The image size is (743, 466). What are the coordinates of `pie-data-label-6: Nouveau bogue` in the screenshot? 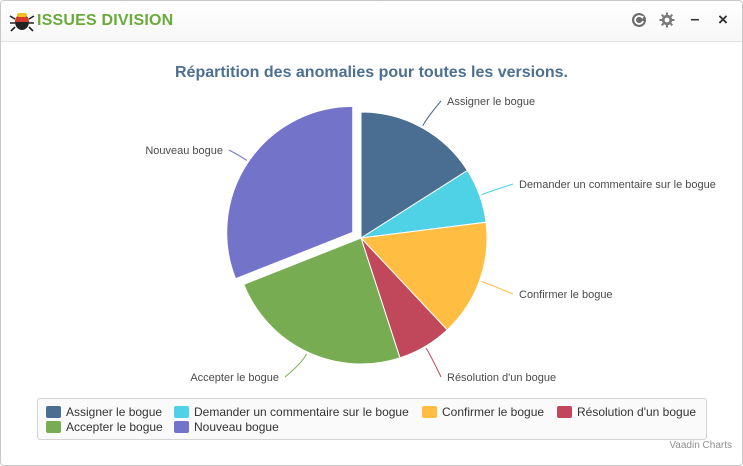 It's located at (184, 151).